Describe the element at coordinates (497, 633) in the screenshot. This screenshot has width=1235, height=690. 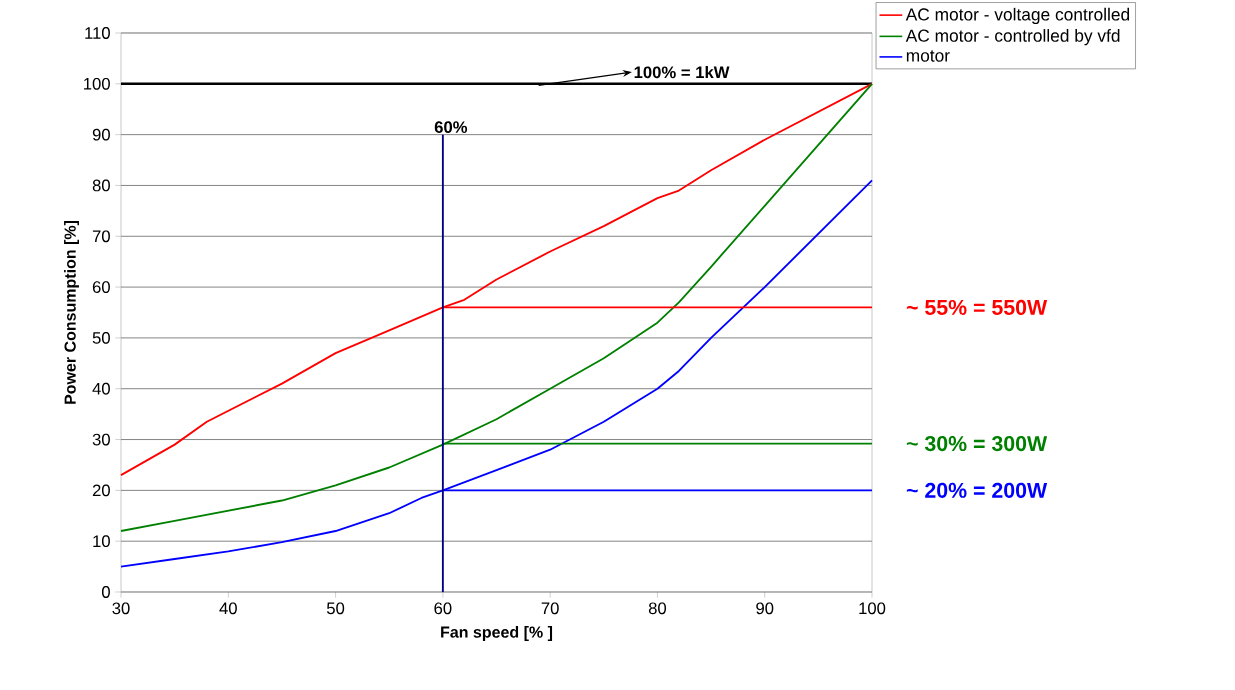
I see `x-axis-title: Fan speed [% ]` at that location.